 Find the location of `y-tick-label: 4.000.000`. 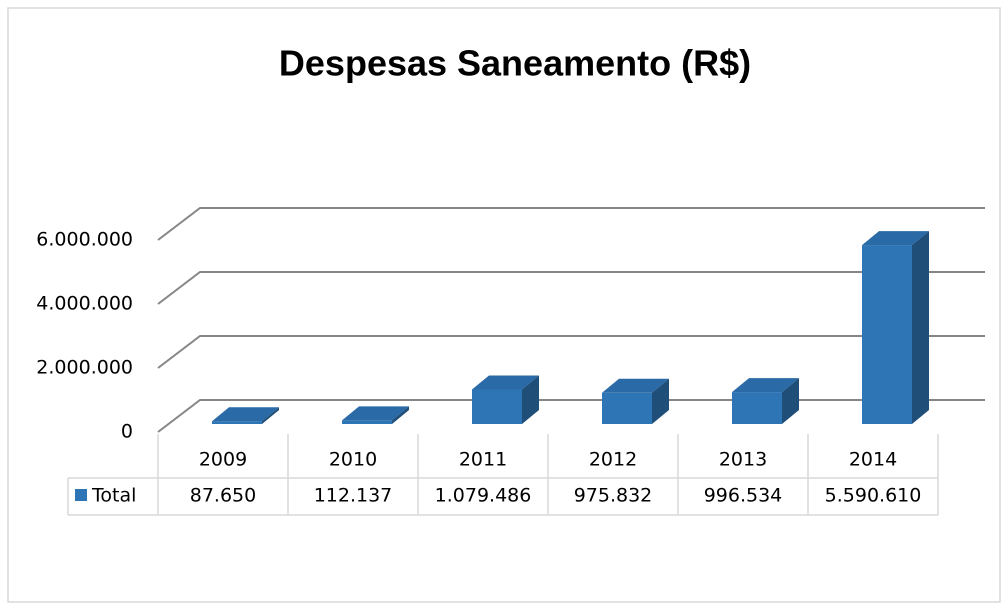

y-tick-label: 4.000.000 is located at coordinates (84, 304).